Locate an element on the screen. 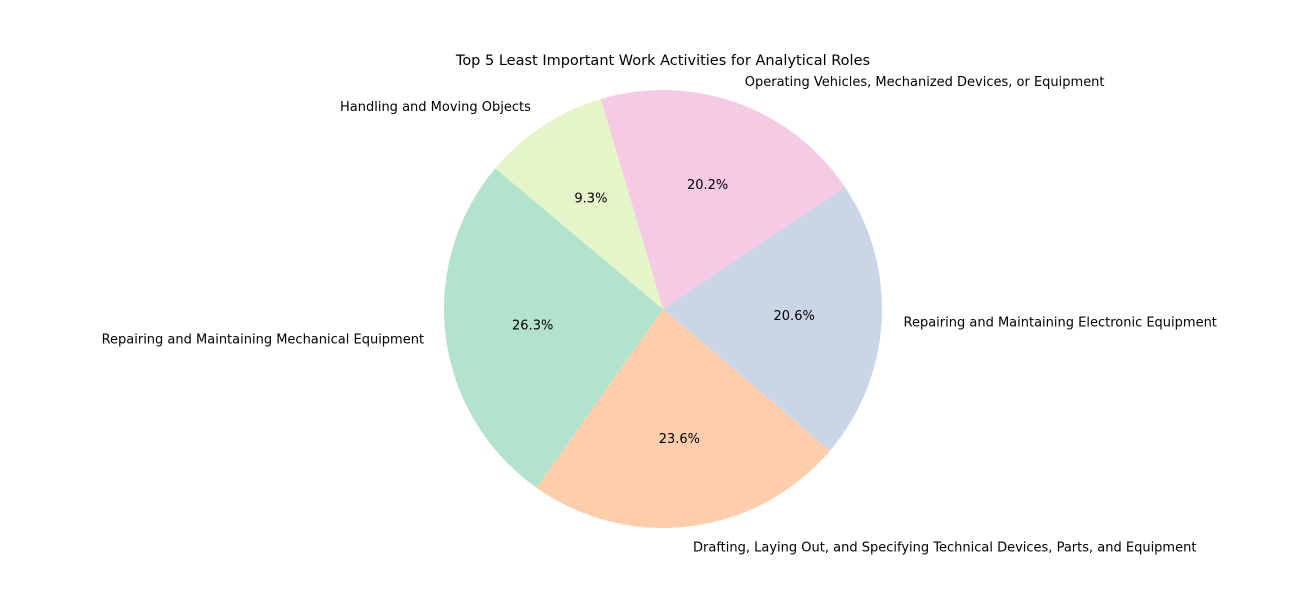 The image size is (1295, 612). pie-slice-operating-vehicles-mechanized-devices-or-equipment is located at coordinates (722, 200).